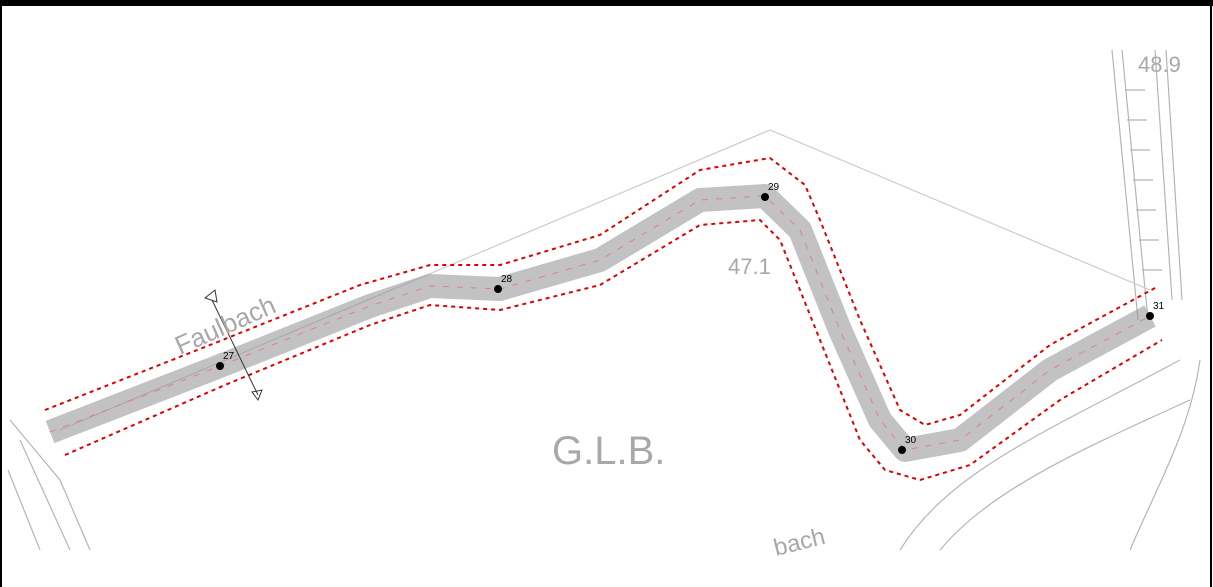  Describe the element at coordinates (749, 266) in the screenshot. I see `spot-height: 47.1` at that location.